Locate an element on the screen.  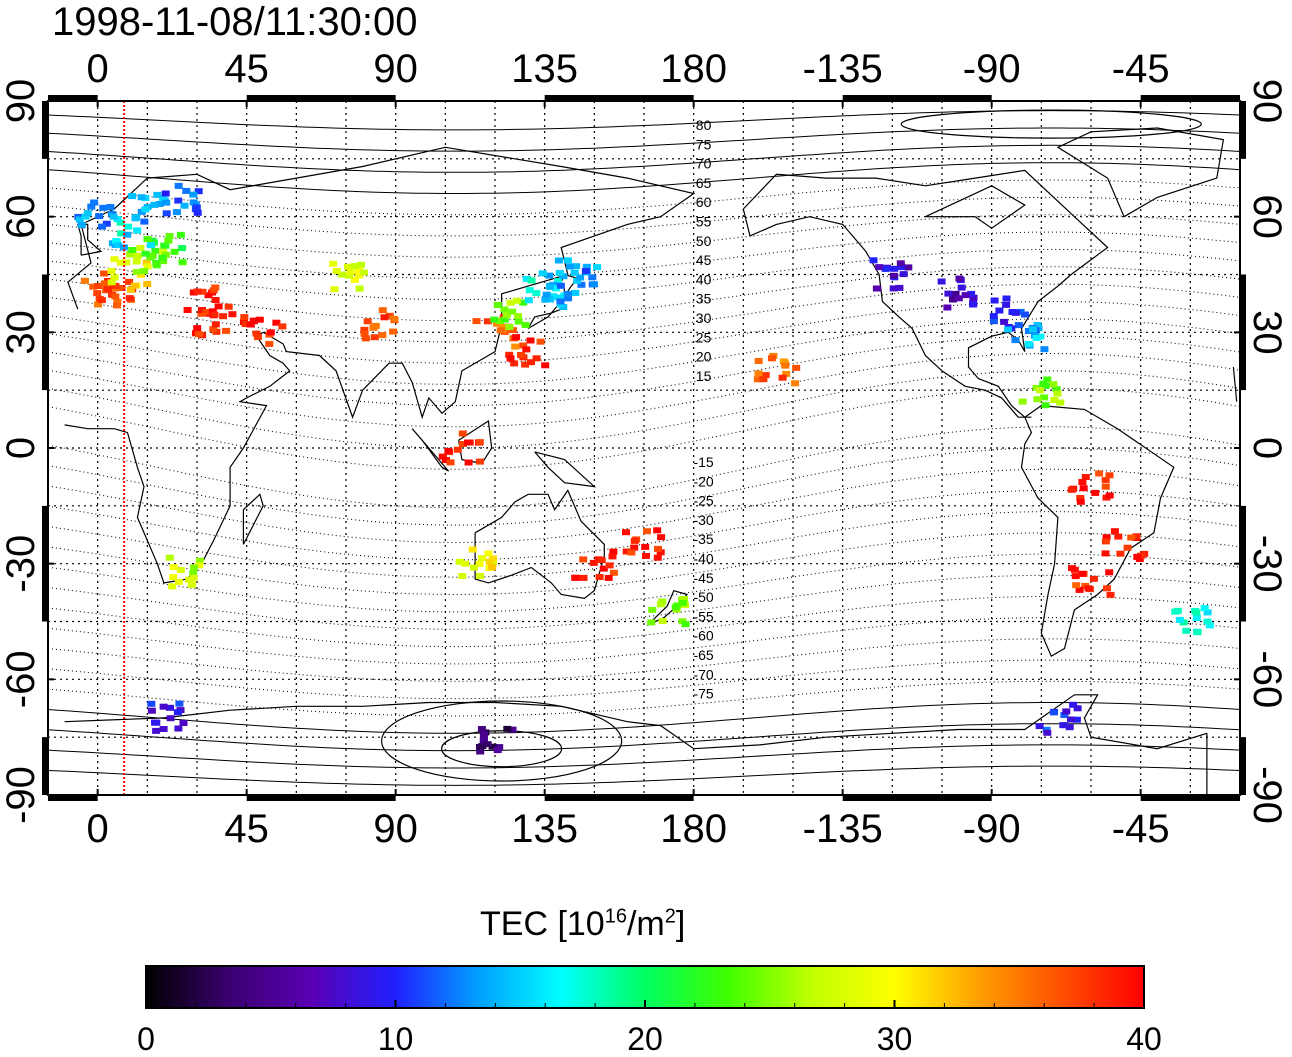
colorbar-tick-label: 40 is located at coordinates (1144, 1039).